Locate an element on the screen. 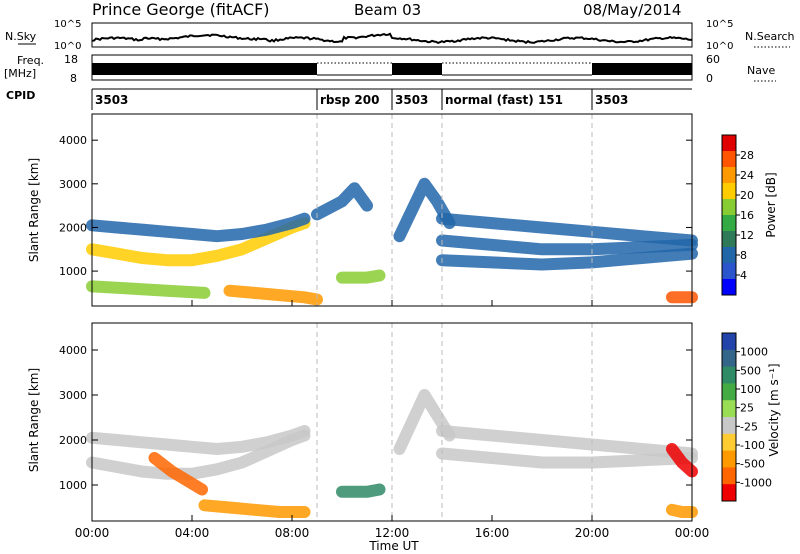 The height and width of the screenshot is (554, 800). colorbar-tick-label: 20 is located at coordinates (747, 195).